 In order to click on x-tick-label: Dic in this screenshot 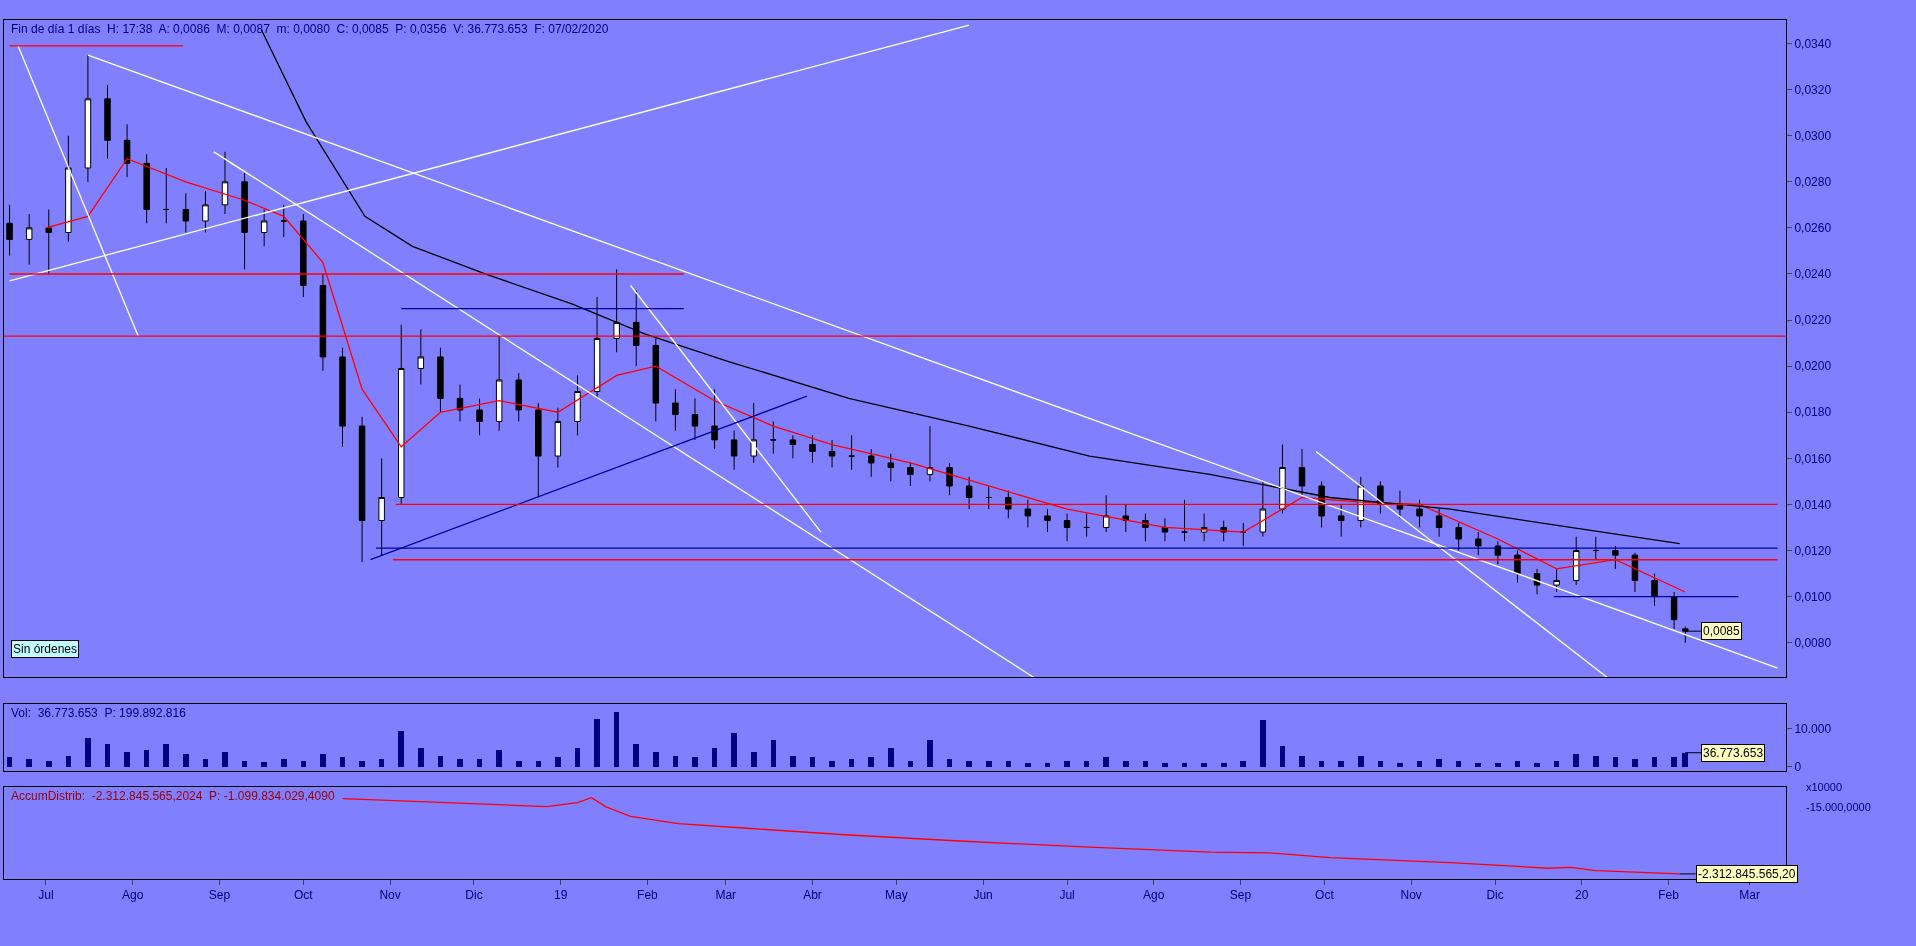, I will do `click(474, 895)`.